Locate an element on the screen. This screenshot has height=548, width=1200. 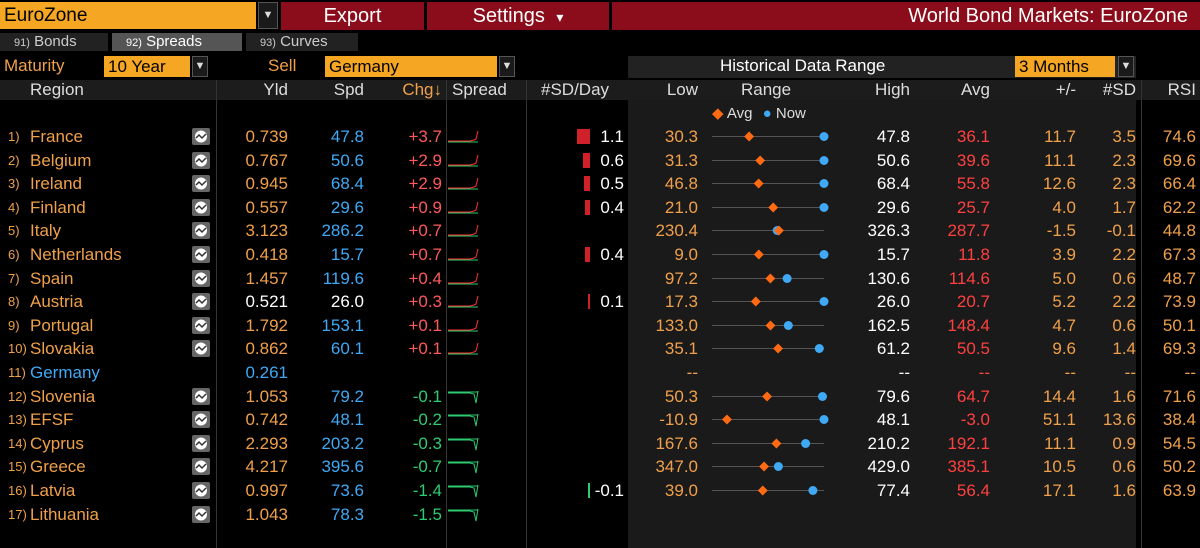
col-region: Region is located at coordinates (57, 90).